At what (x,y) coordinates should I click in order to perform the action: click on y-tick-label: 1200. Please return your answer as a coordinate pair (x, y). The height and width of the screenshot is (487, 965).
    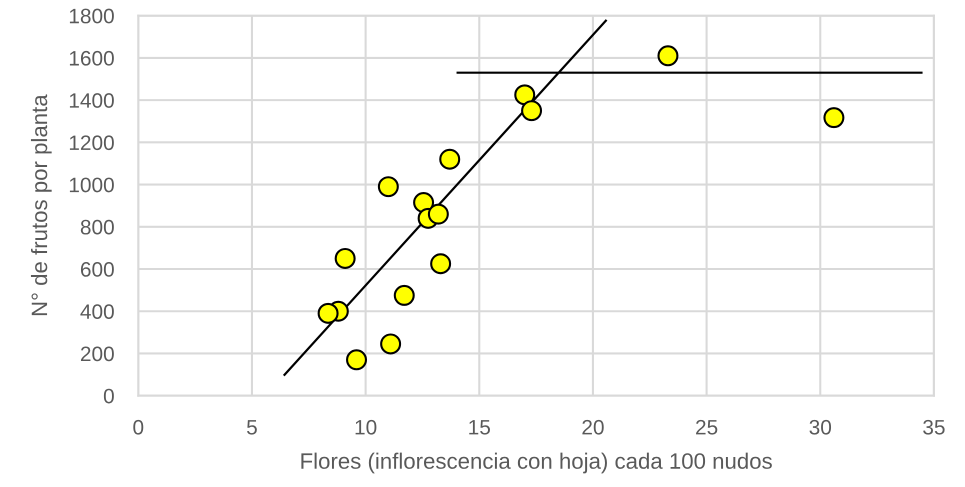
    Looking at the image, I should click on (92, 142).